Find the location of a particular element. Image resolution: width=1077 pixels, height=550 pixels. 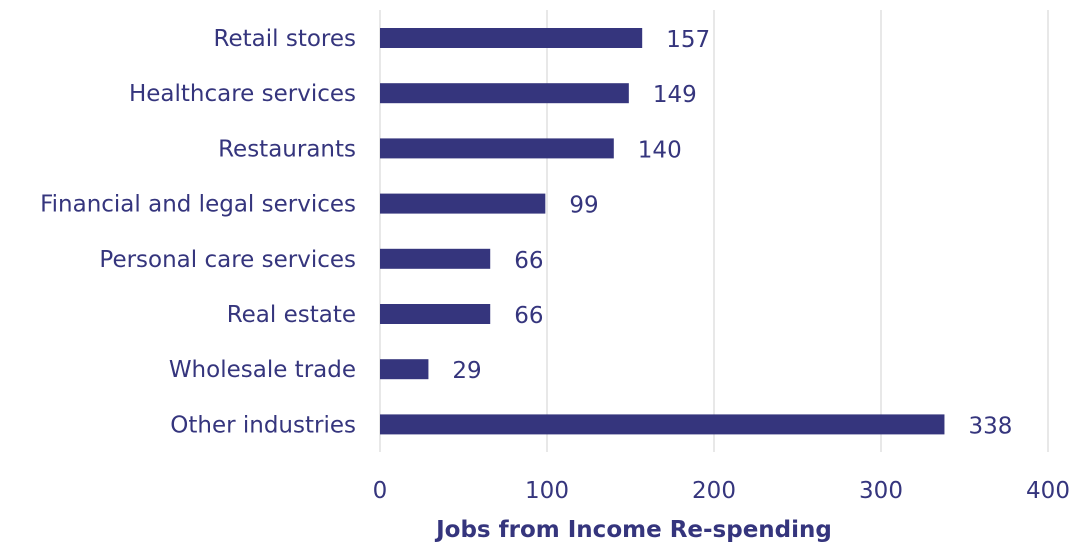

x-axis-title: Jobs from Income Re-spending is located at coordinates (633, 530).